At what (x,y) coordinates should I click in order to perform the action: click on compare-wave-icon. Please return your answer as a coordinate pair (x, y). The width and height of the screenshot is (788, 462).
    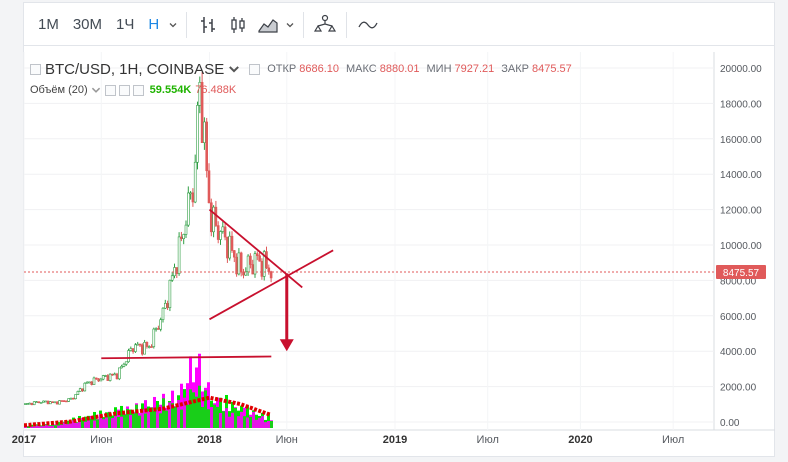
    Looking at the image, I should click on (368, 25).